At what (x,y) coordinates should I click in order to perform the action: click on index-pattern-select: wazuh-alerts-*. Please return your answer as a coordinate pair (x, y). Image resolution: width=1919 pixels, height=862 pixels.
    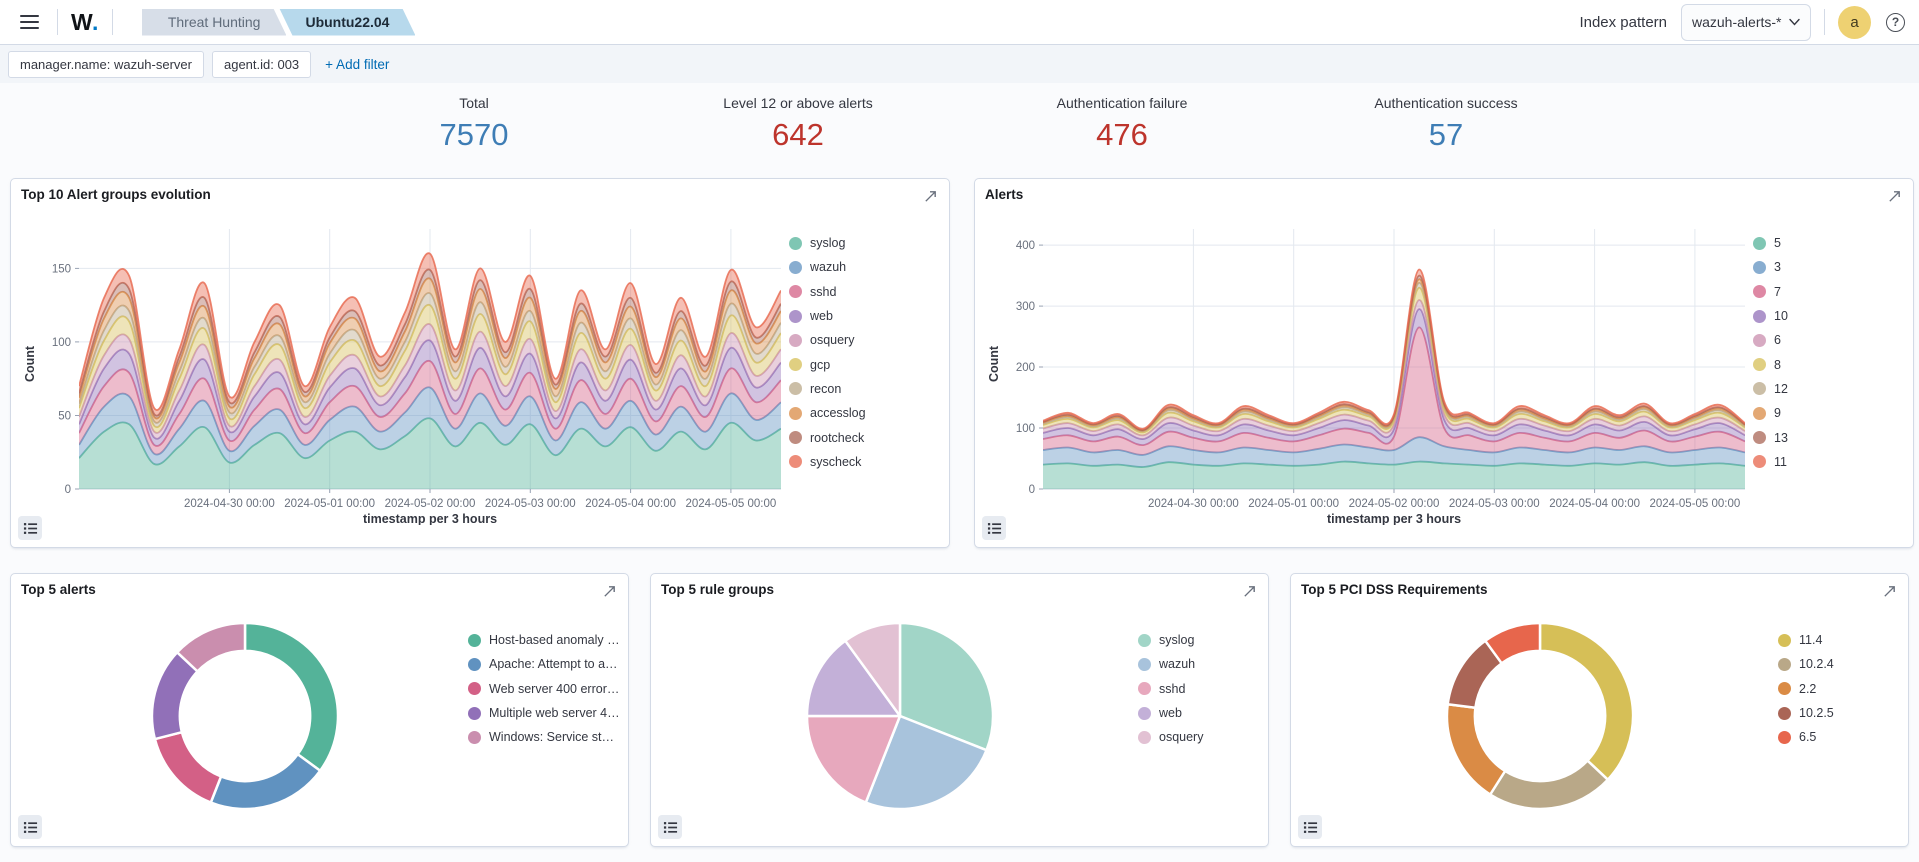
    Looking at the image, I should click on (1746, 22).